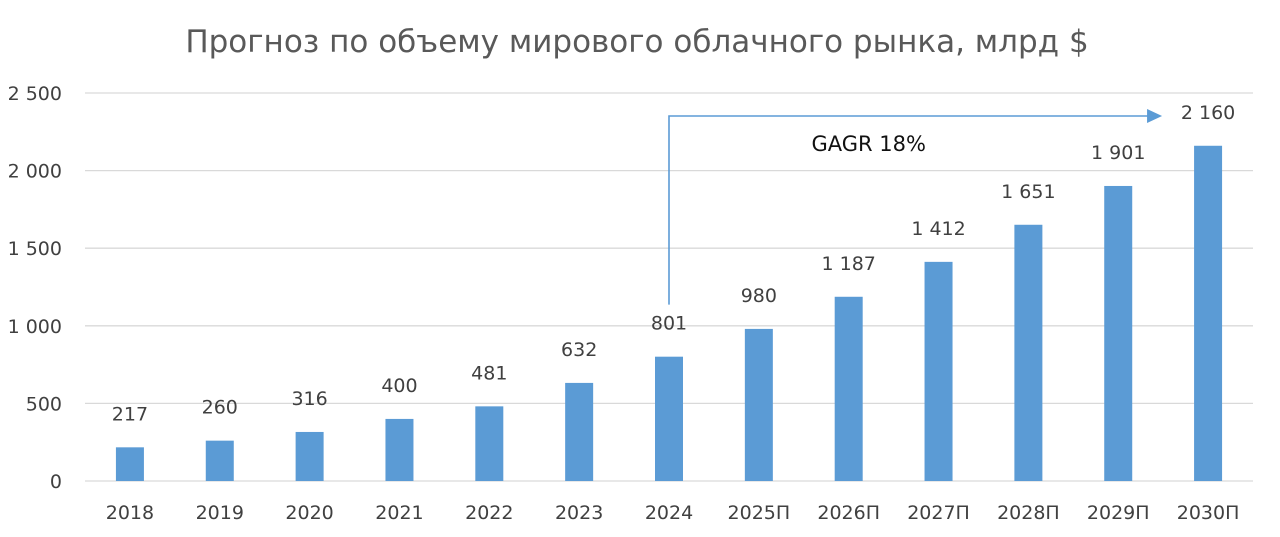  What do you see at coordinates (938, 513) in the screenshot?
I see `x-tick-label: 2027П` at bounding box center [938, 513].